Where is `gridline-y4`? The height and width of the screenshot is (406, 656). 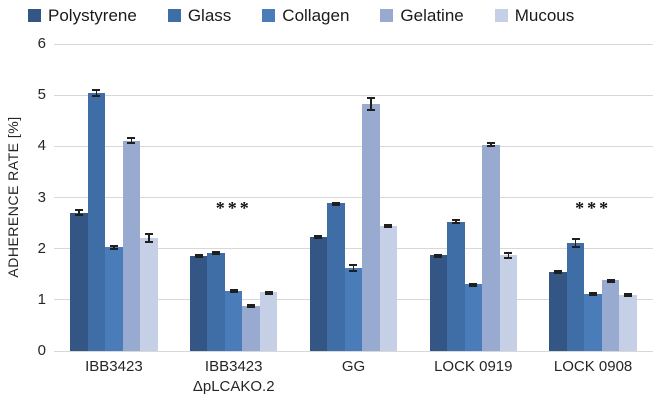 gridline-y4 is located at coordinates (353, 146).